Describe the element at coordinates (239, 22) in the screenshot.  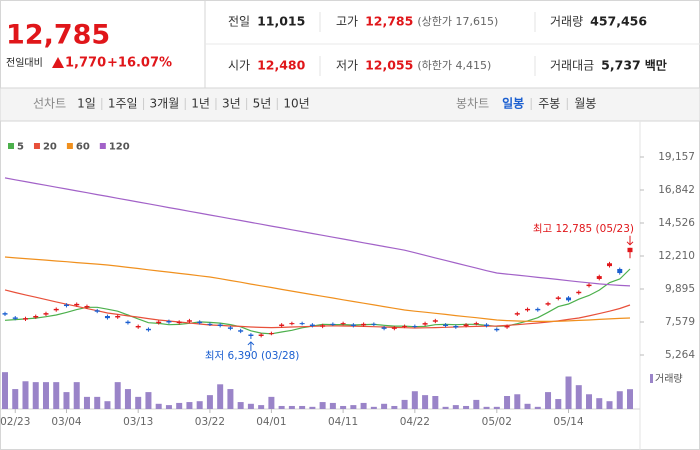
I see `summary-label: 전일` at that location.